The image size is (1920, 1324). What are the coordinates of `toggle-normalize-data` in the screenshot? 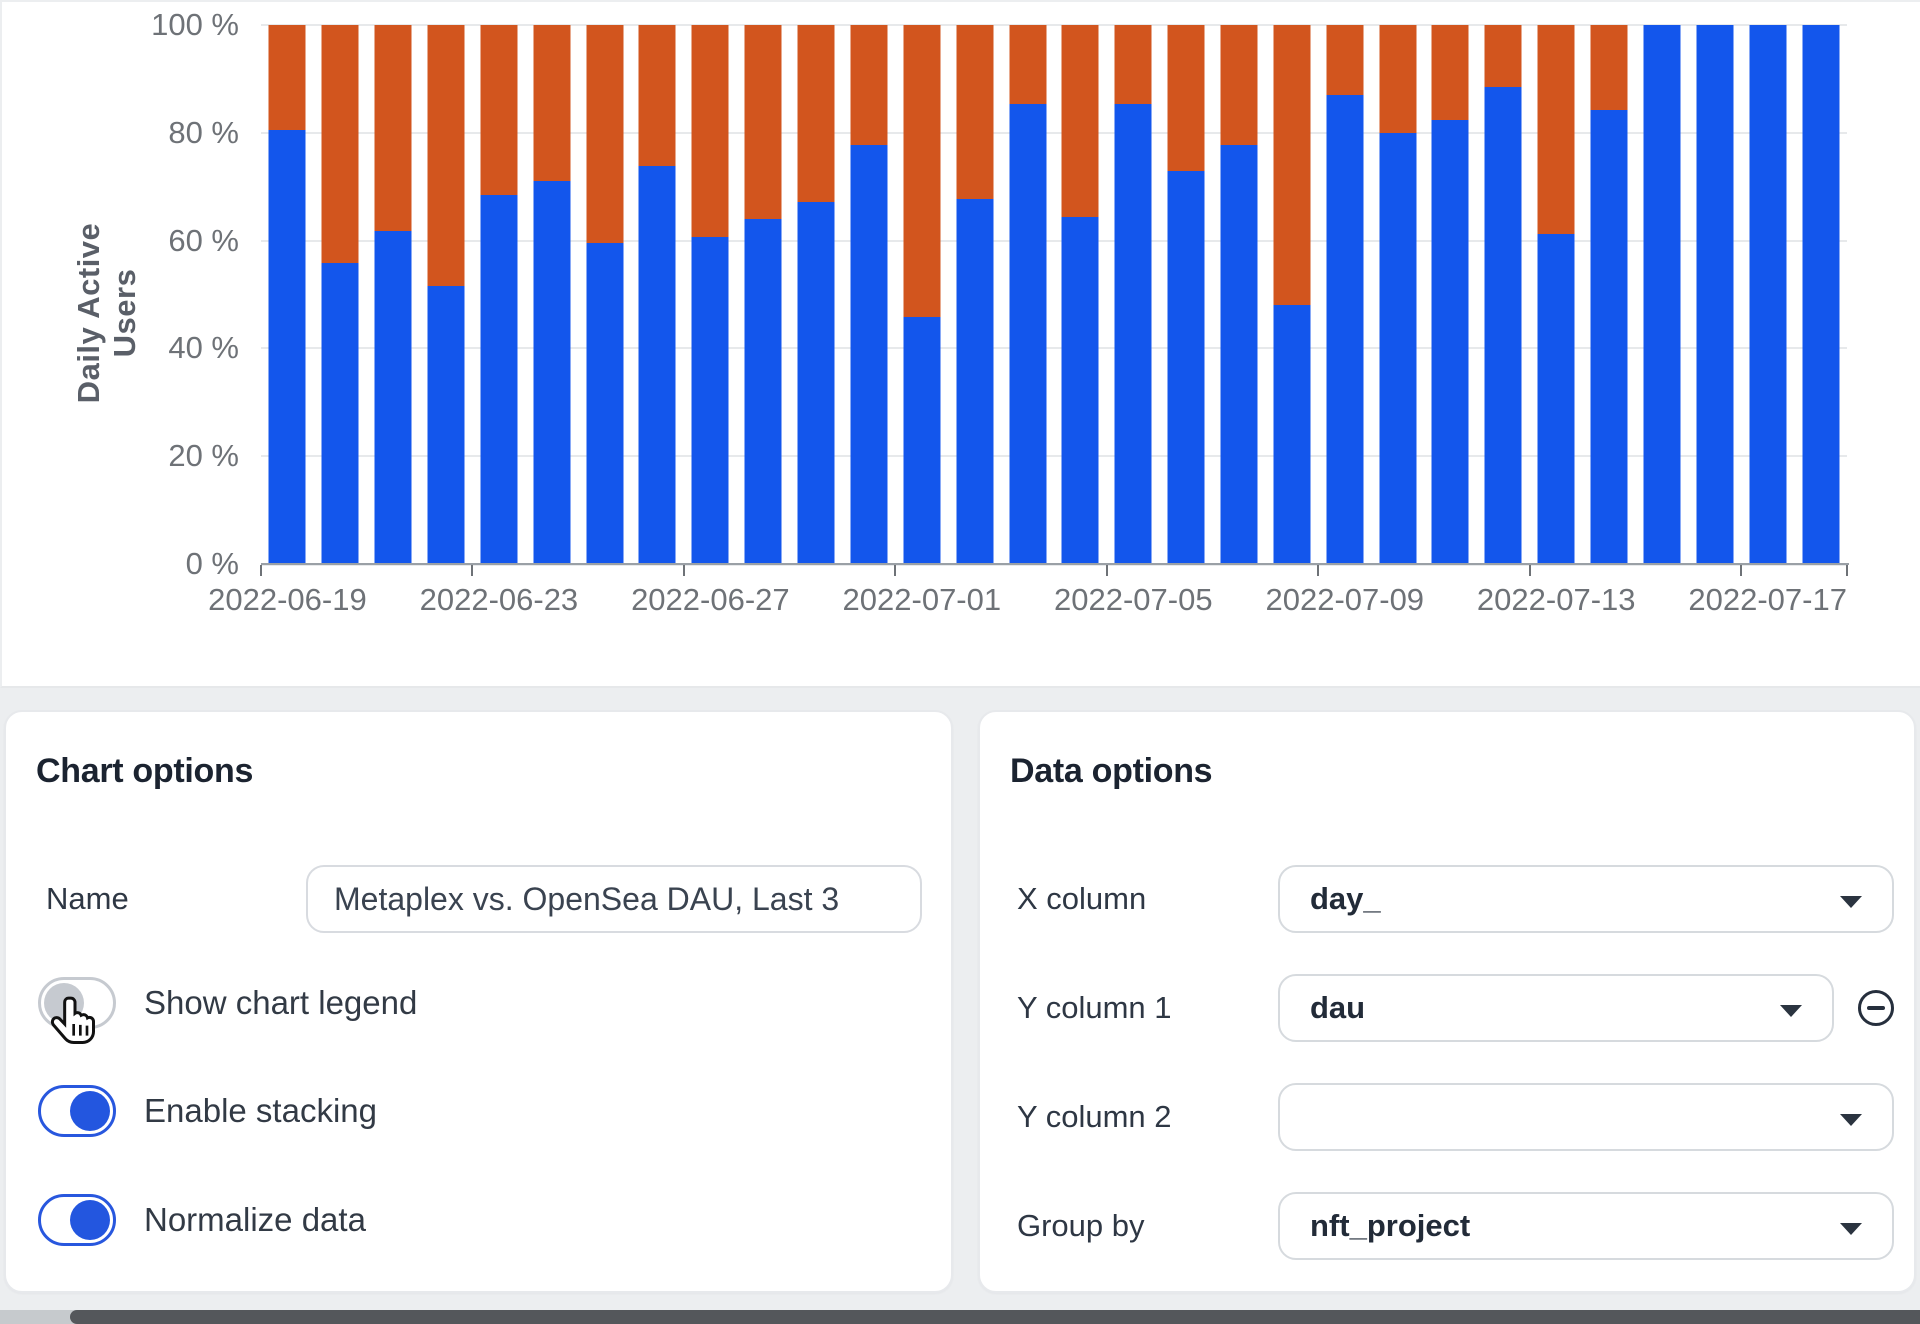 It's located at (77, 1220).